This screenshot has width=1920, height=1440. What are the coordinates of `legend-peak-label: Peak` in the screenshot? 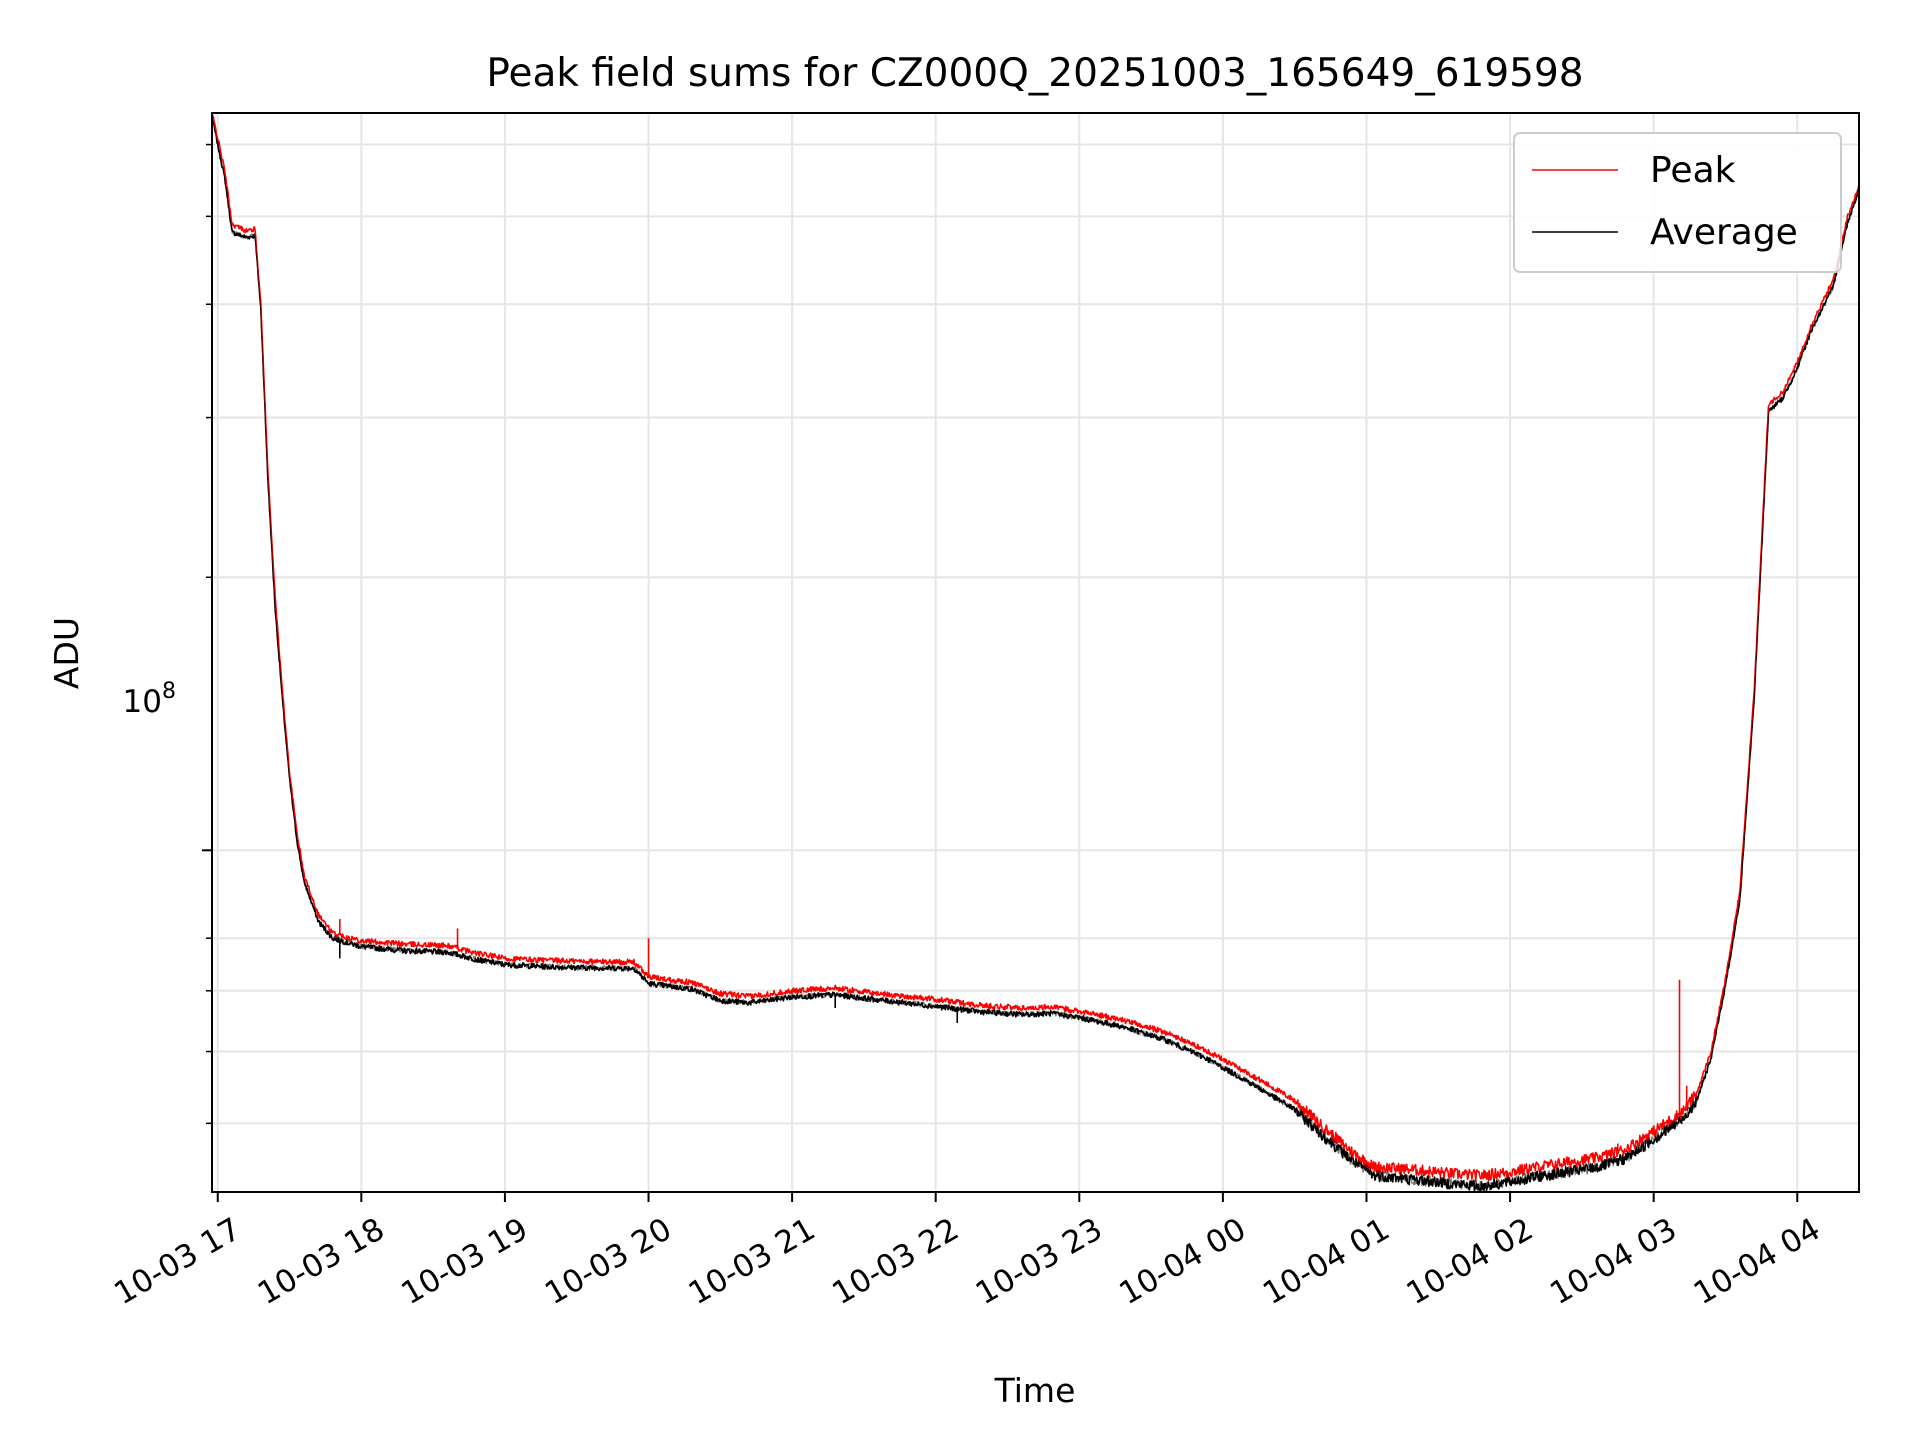 It's located at (1693, 170).